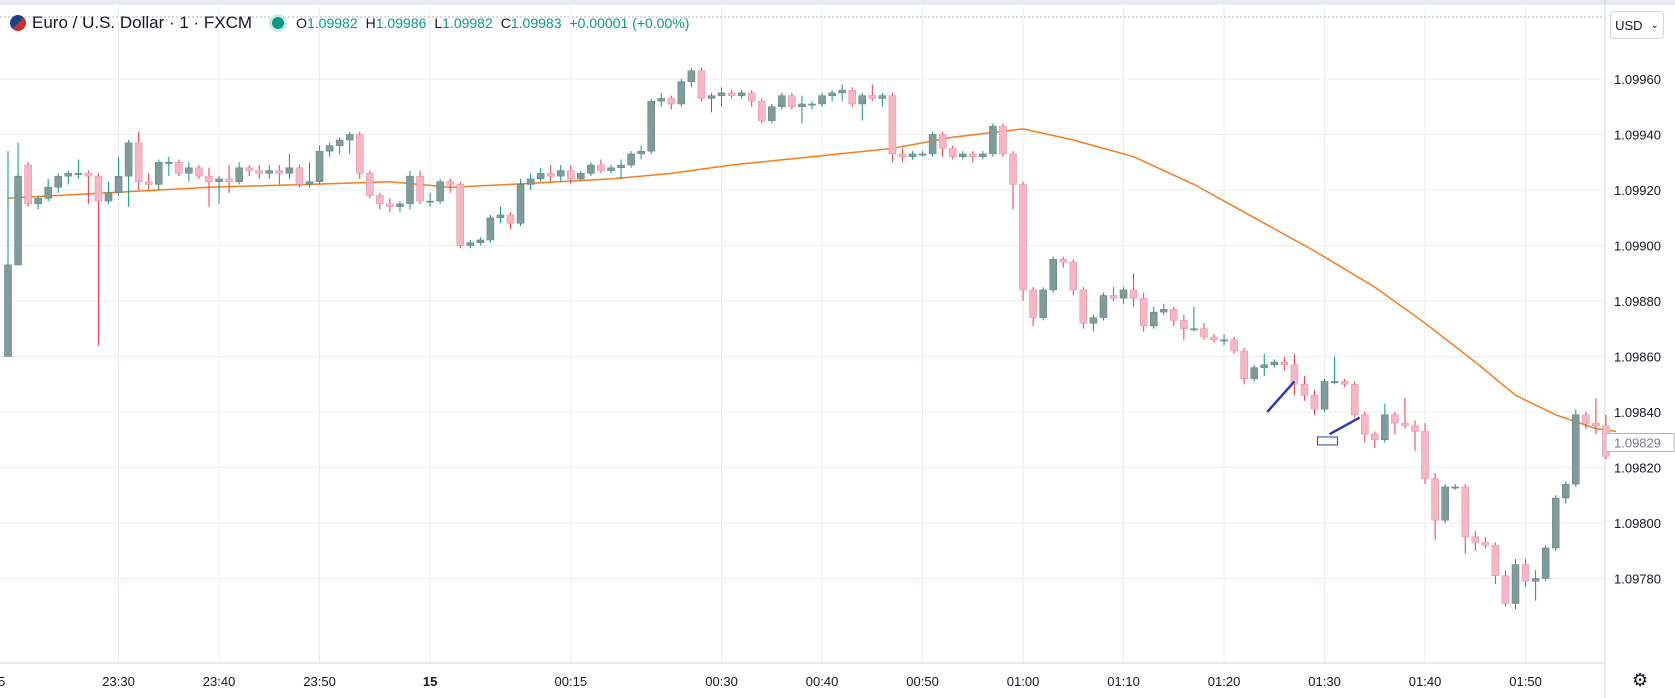  Describe the element at coordinates (1637, 579) in the screenshot. I see `price-tick-label: 1.09780` at that location.